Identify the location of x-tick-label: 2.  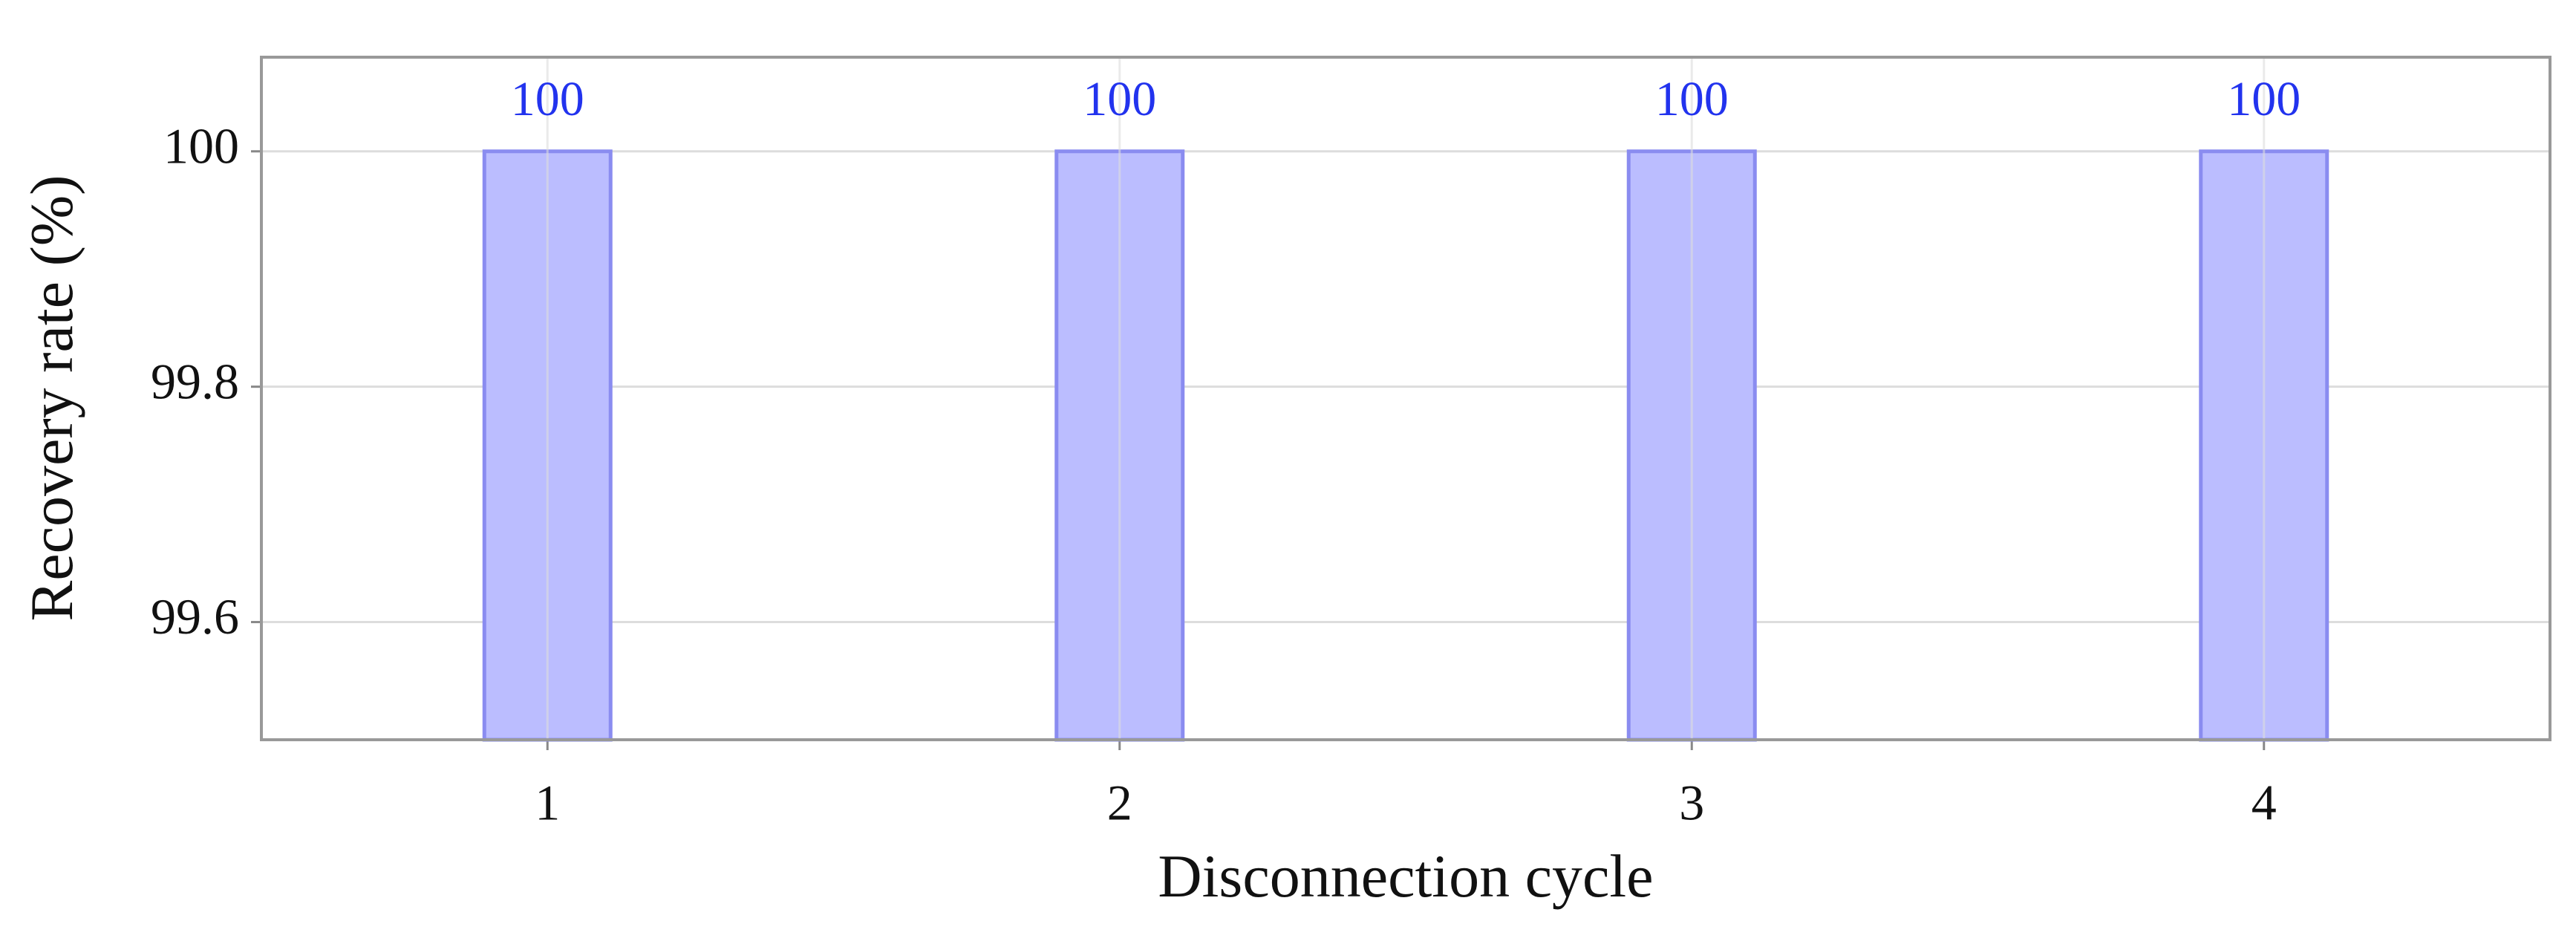
(1119, 803).